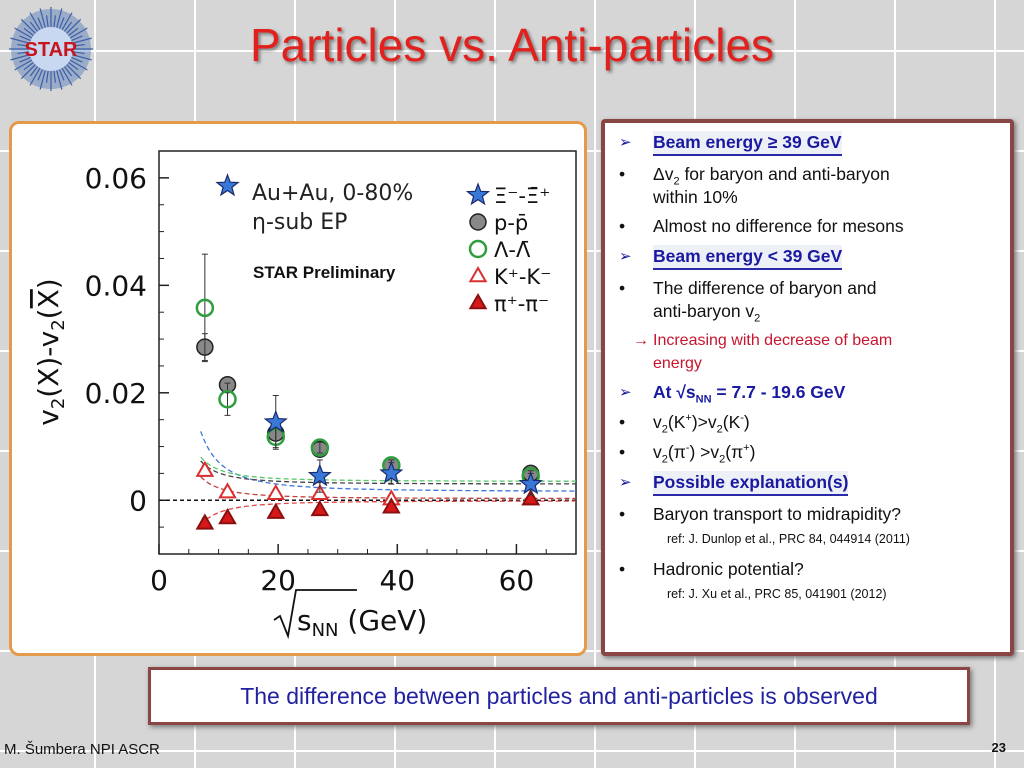 The height and width of the screenshot is (768, 1024). What do you see at coordinates (362, 622) in the screenshot?
I see `svg-text: sNN (GeV)` at bounding box center [362, 622].